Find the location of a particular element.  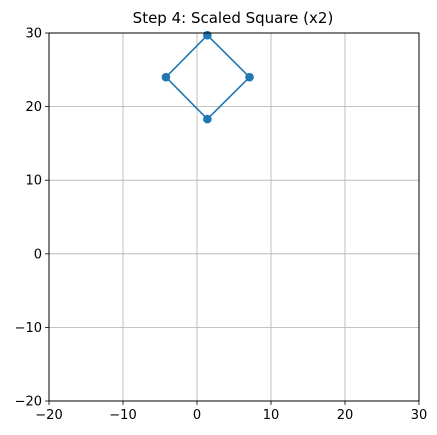

x-tick-label: −20 is located at coordinates (48, 415).